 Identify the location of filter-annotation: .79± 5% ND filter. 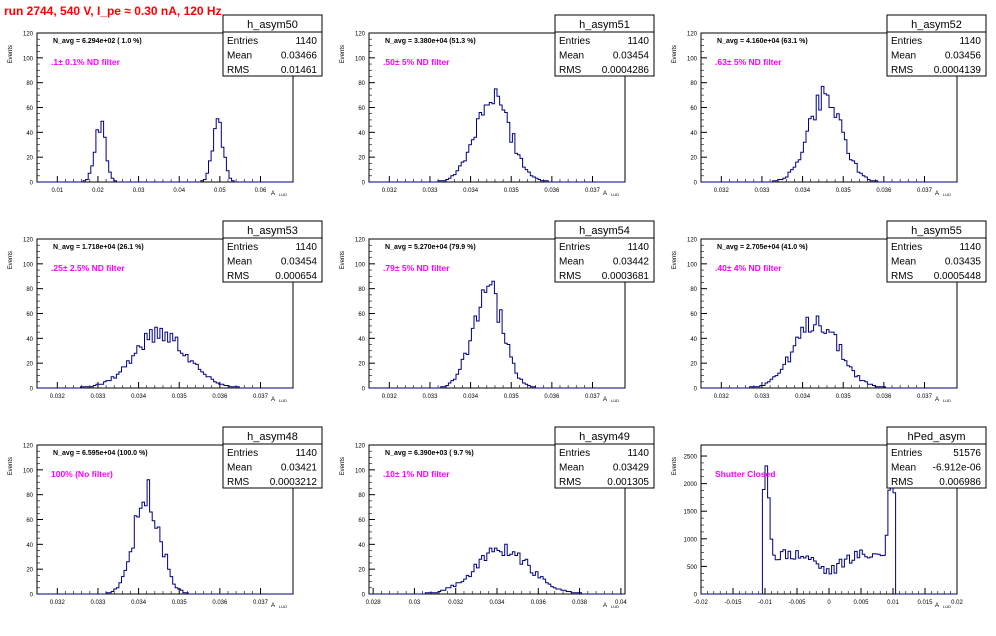
(416, 268).